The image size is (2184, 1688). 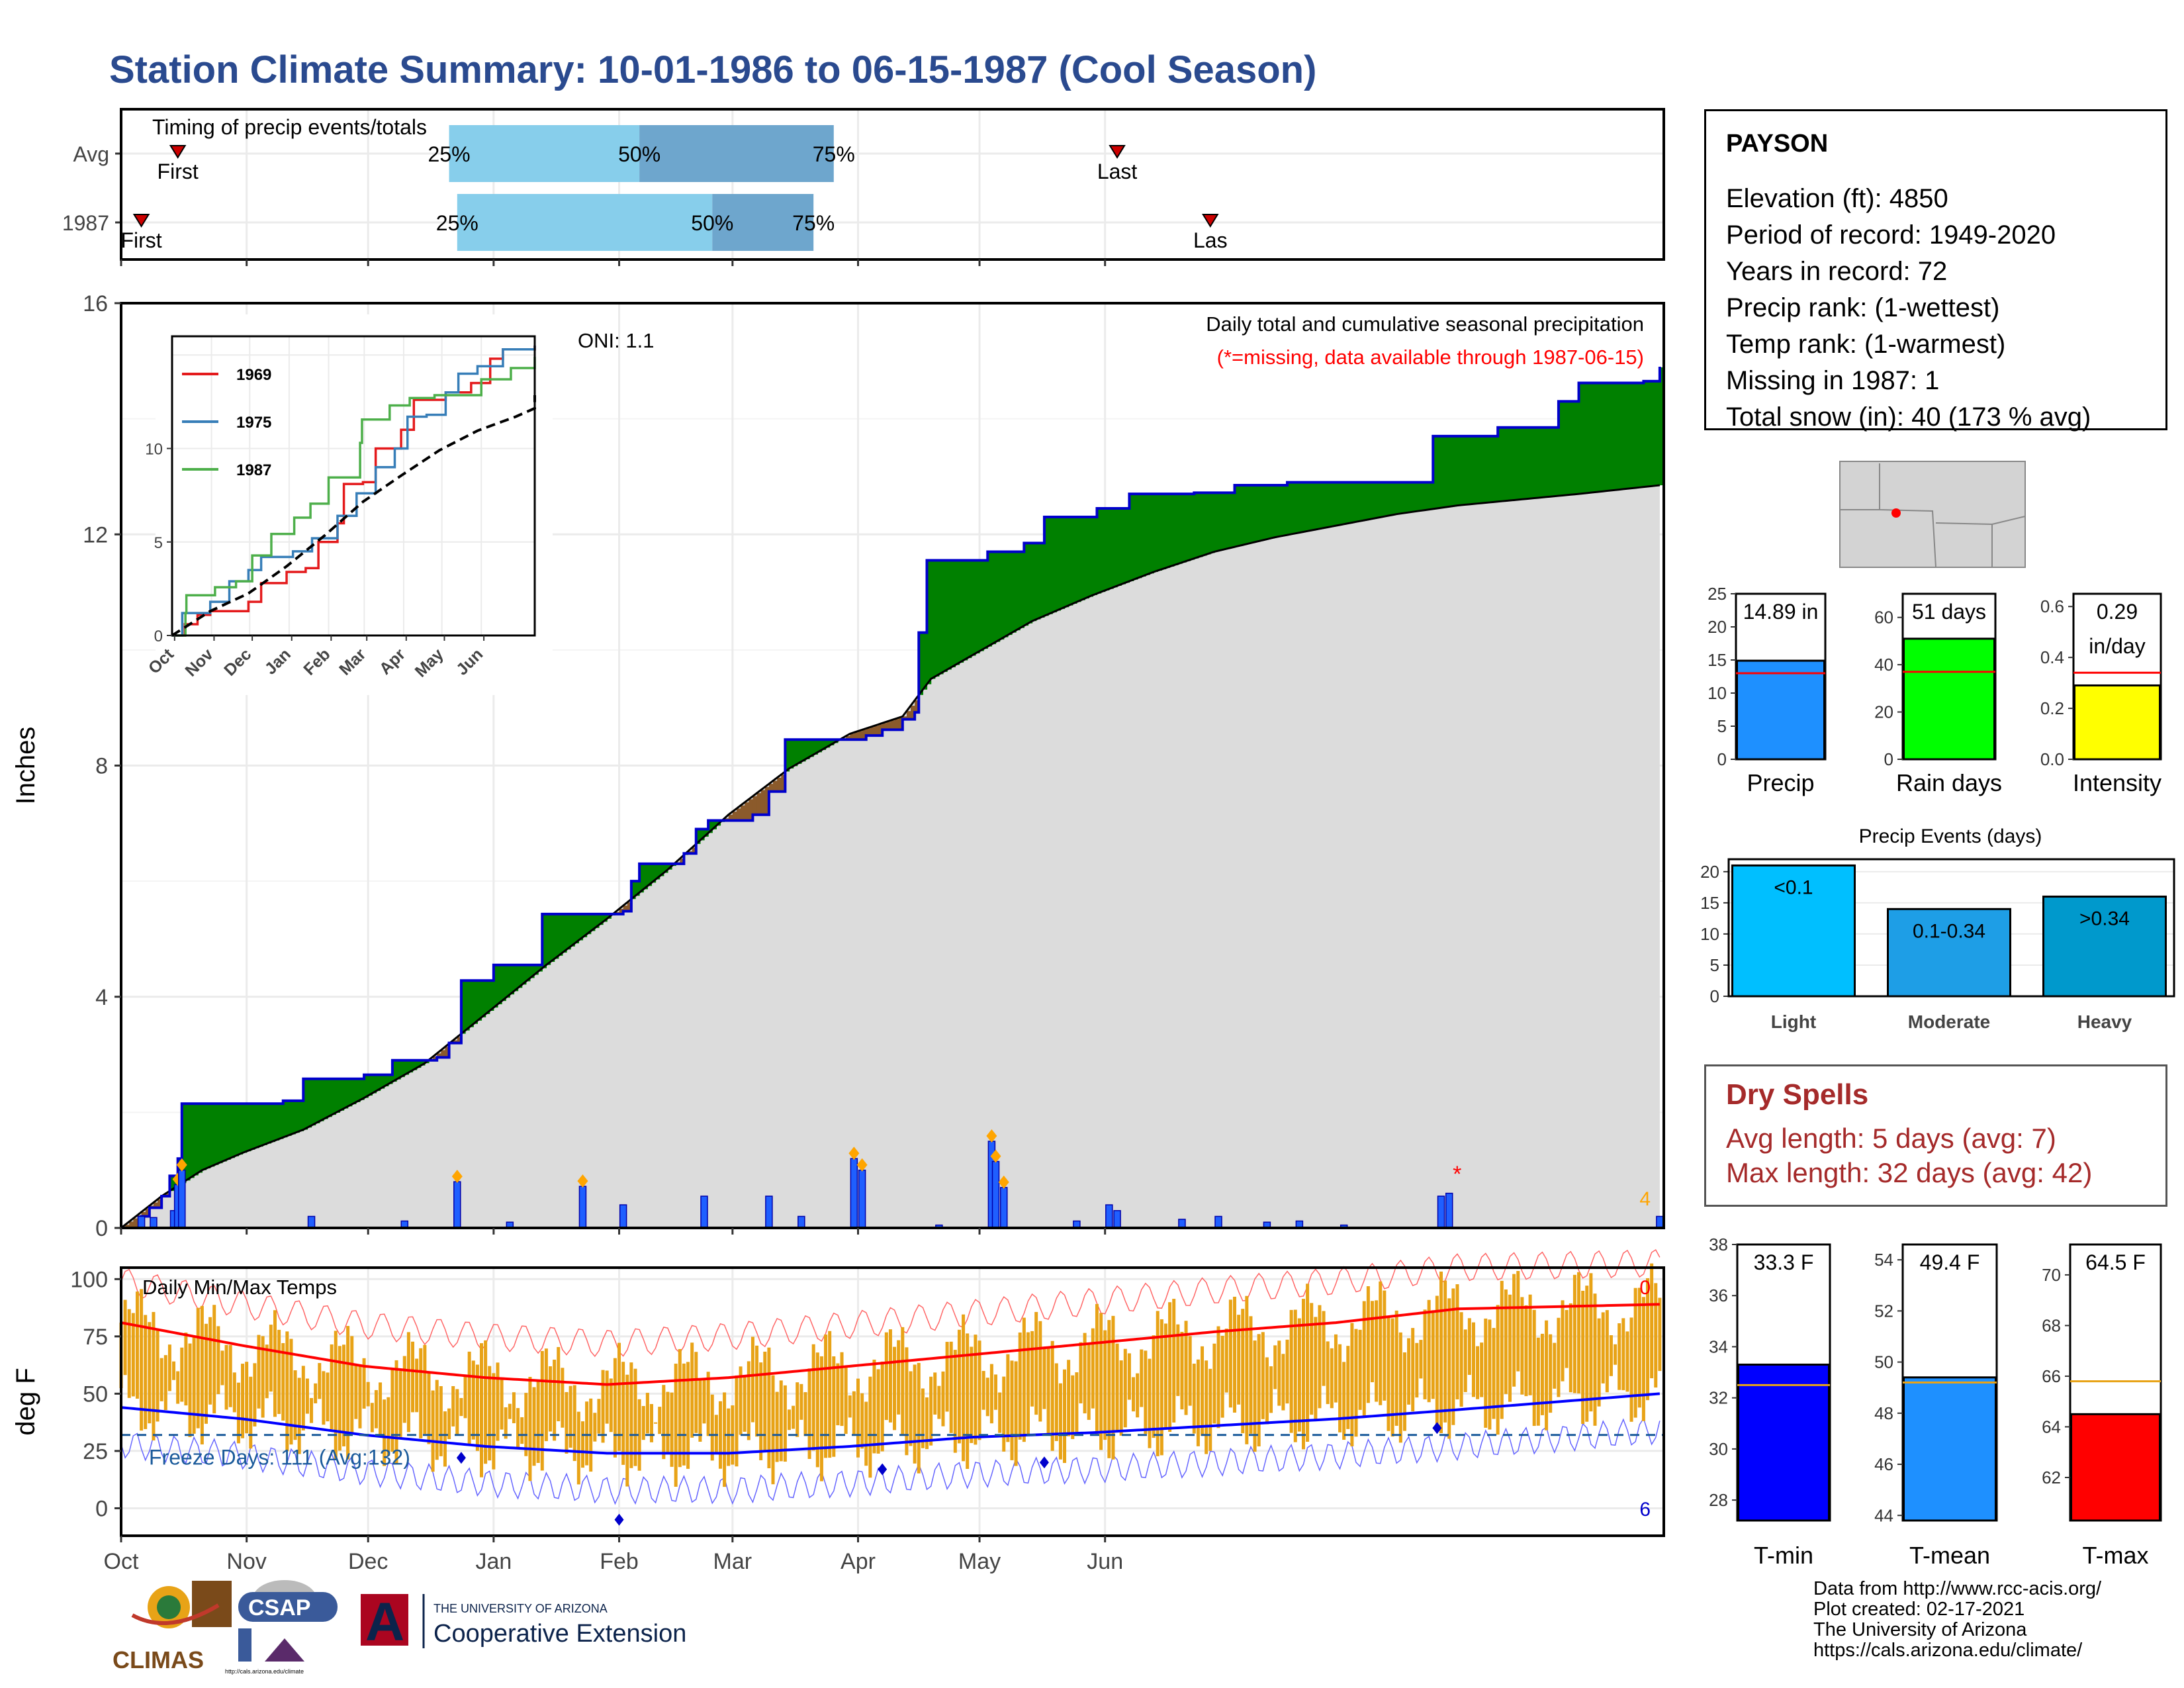 I want to click on freeze-days-label: Freeze Days: 111 (Avg:132), so click(x=279, y=1457).